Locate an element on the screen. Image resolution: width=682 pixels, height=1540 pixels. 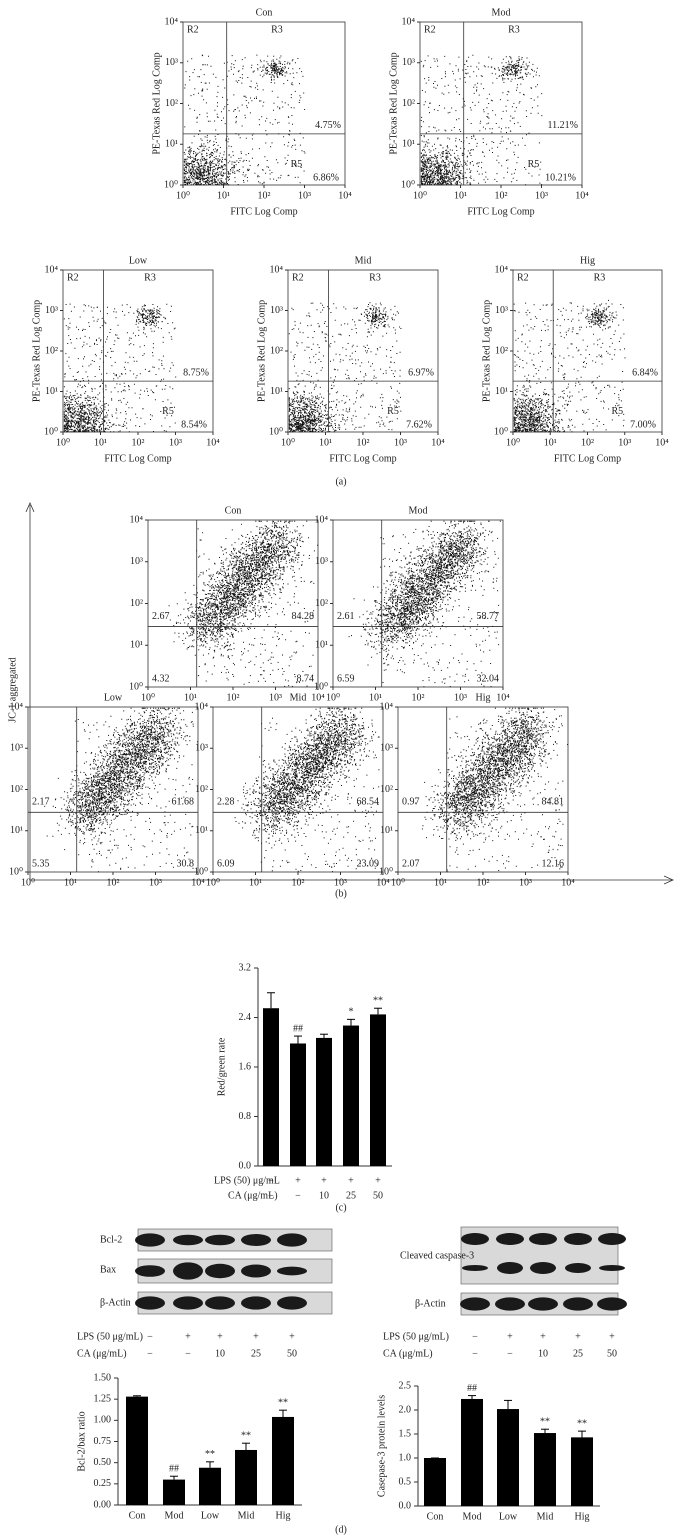
plot-title: Low is located at coordinates (113, 697).